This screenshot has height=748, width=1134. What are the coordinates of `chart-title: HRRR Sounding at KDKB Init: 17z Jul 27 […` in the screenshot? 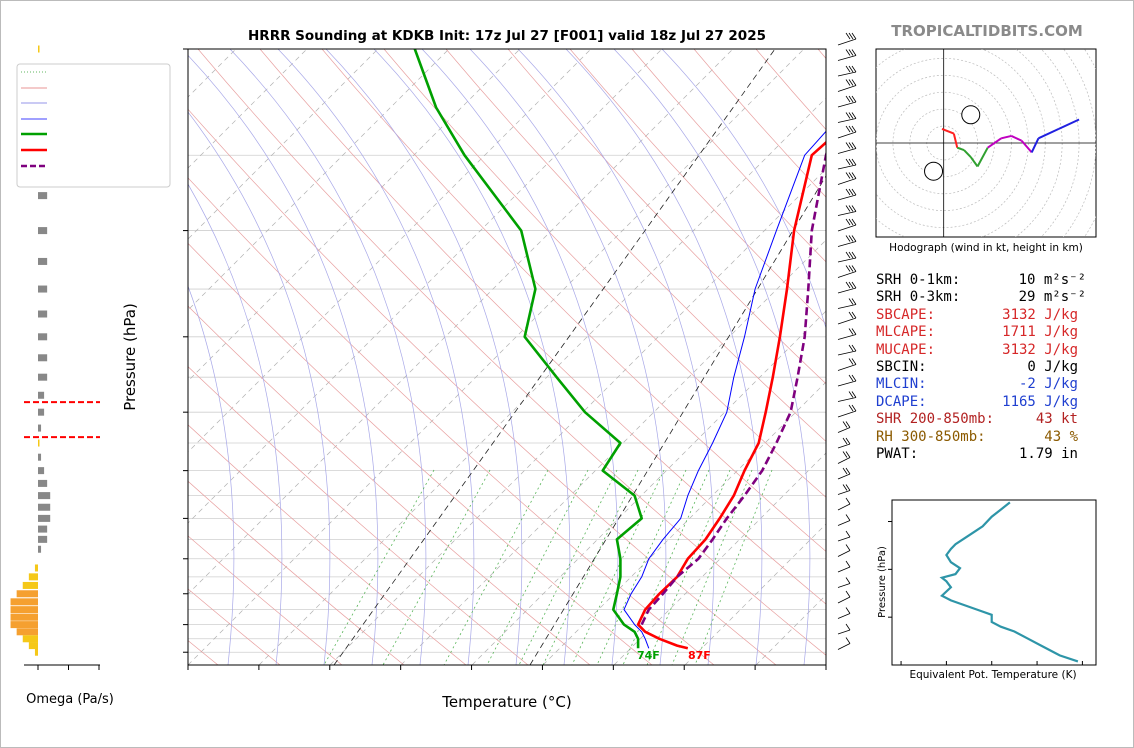 It's located at (507, 36).